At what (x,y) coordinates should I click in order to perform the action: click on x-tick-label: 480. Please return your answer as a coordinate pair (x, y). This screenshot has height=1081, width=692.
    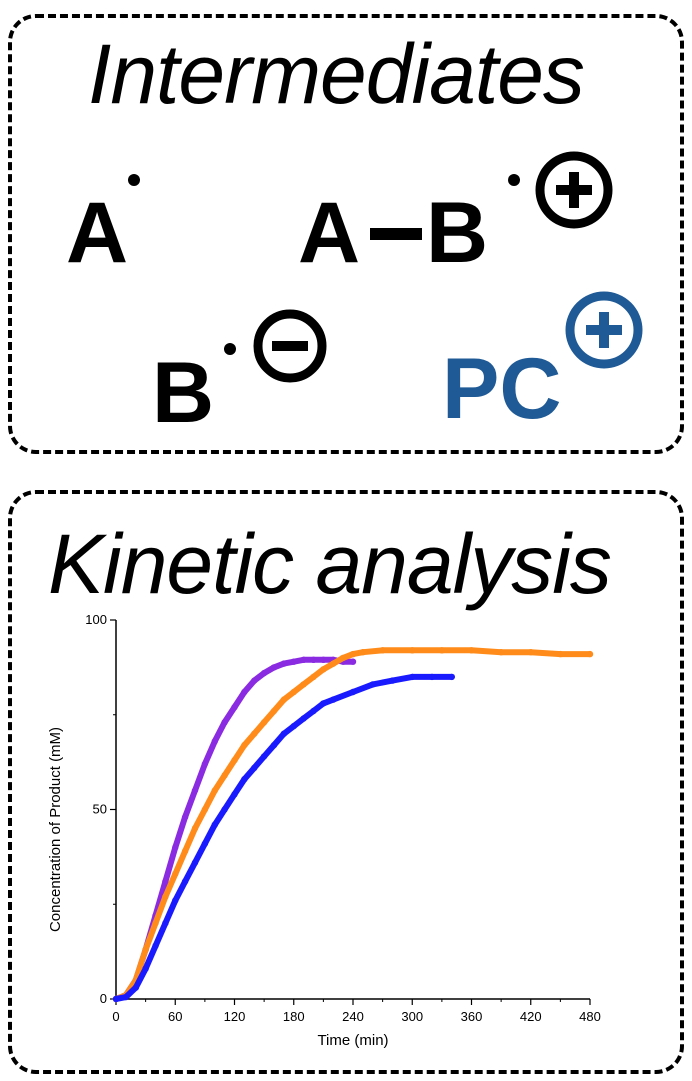
    Looking at the image, I should click on (590, 1016).